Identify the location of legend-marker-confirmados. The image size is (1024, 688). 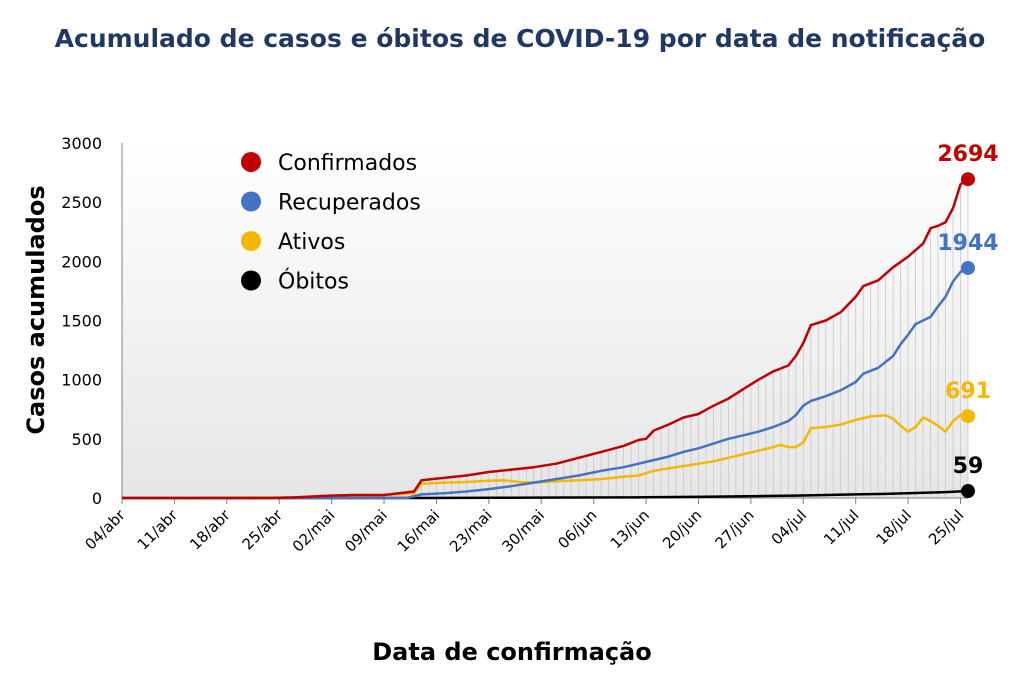
(251, 162).